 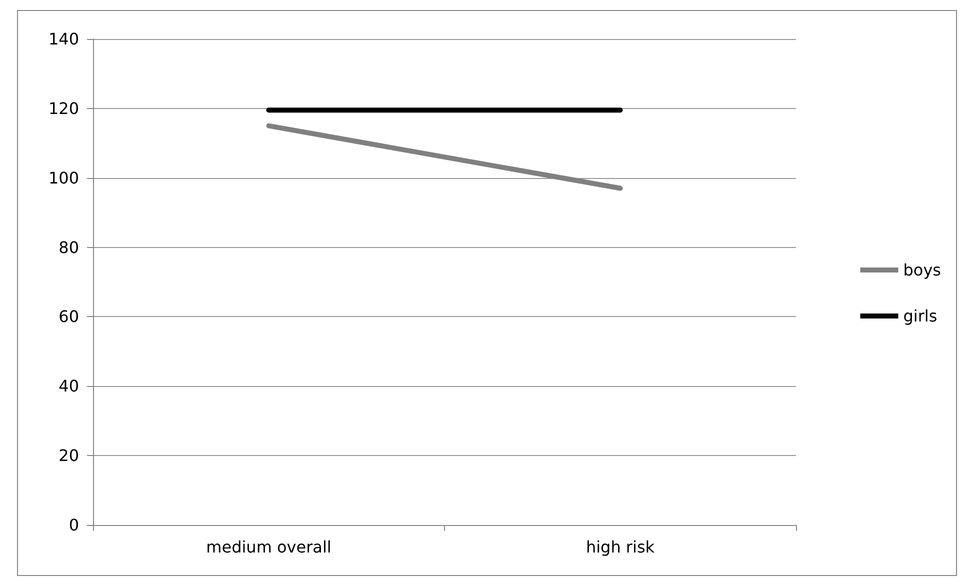 I want to click on x-tick-label: medium overall, so click(x=269, y=547).